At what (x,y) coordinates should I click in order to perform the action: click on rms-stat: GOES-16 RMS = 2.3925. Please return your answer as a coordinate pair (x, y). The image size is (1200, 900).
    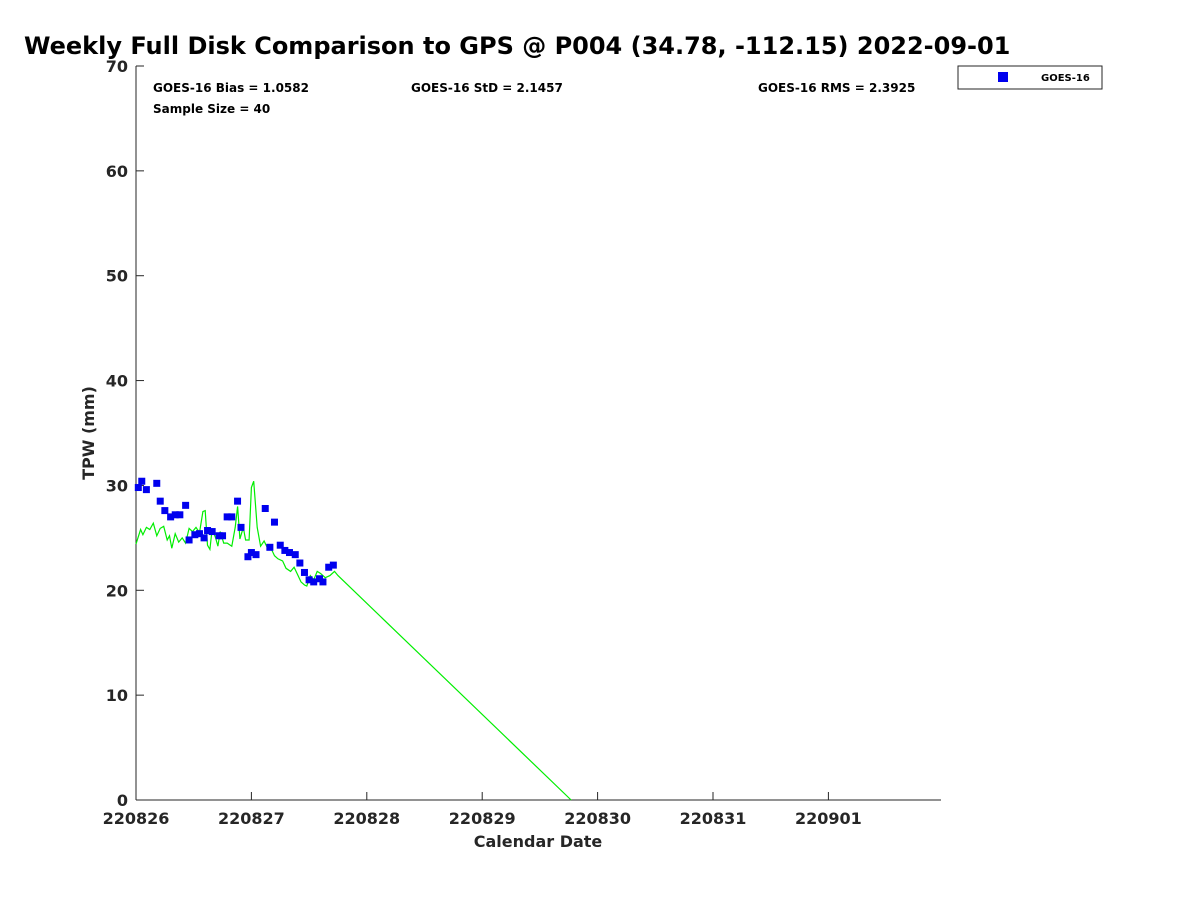
    Looking at the image, I should click on (836, 88).